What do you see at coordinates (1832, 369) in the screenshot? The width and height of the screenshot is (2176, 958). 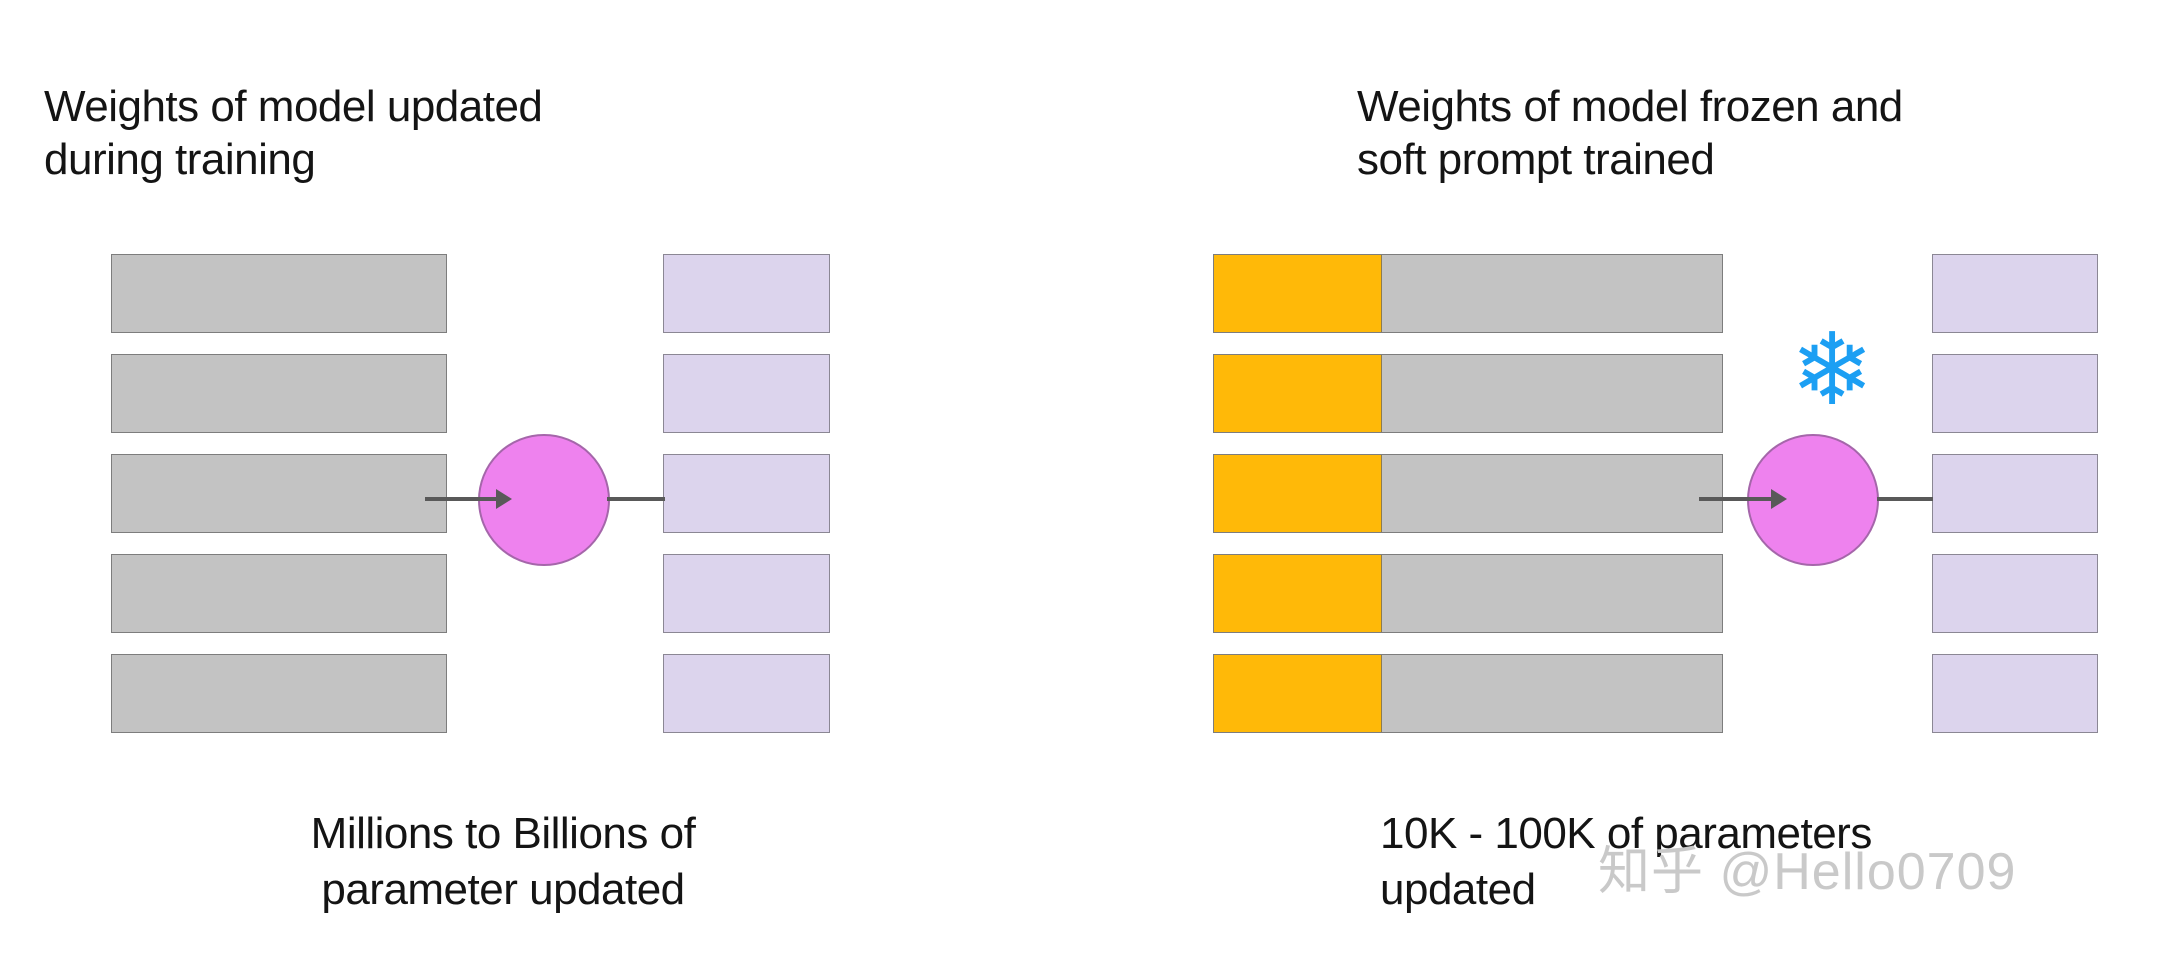 I see `snowflake-icon: ❄` at bounding box center [1832, 369].